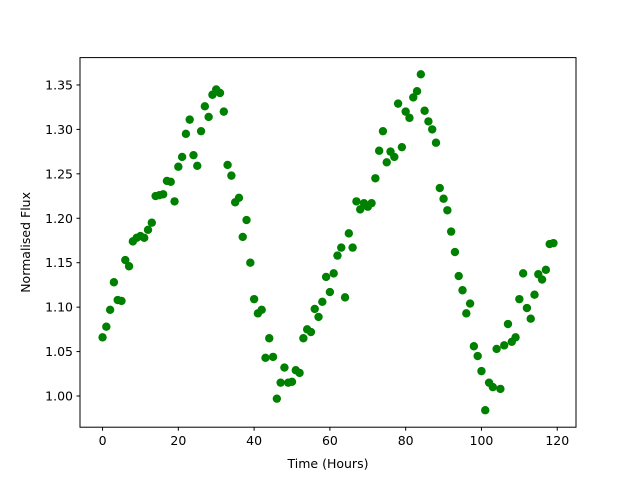 The width and height of the screenshot is (640, 480). I want to click on x-tick-label: 20, so click(178, 440).